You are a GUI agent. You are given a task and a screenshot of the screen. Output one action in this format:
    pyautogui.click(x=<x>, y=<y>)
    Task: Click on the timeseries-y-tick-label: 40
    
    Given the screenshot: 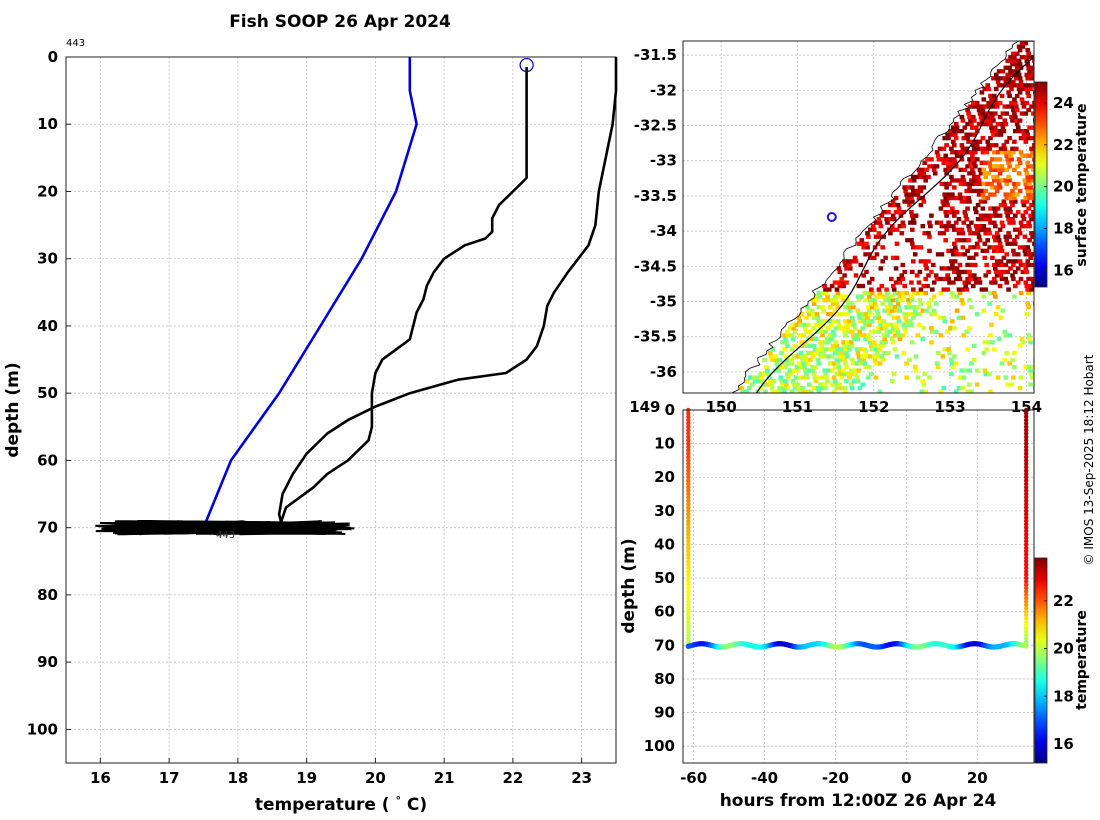 What is the action you would take?
    pyautogui.click(x=664, y=544)
    